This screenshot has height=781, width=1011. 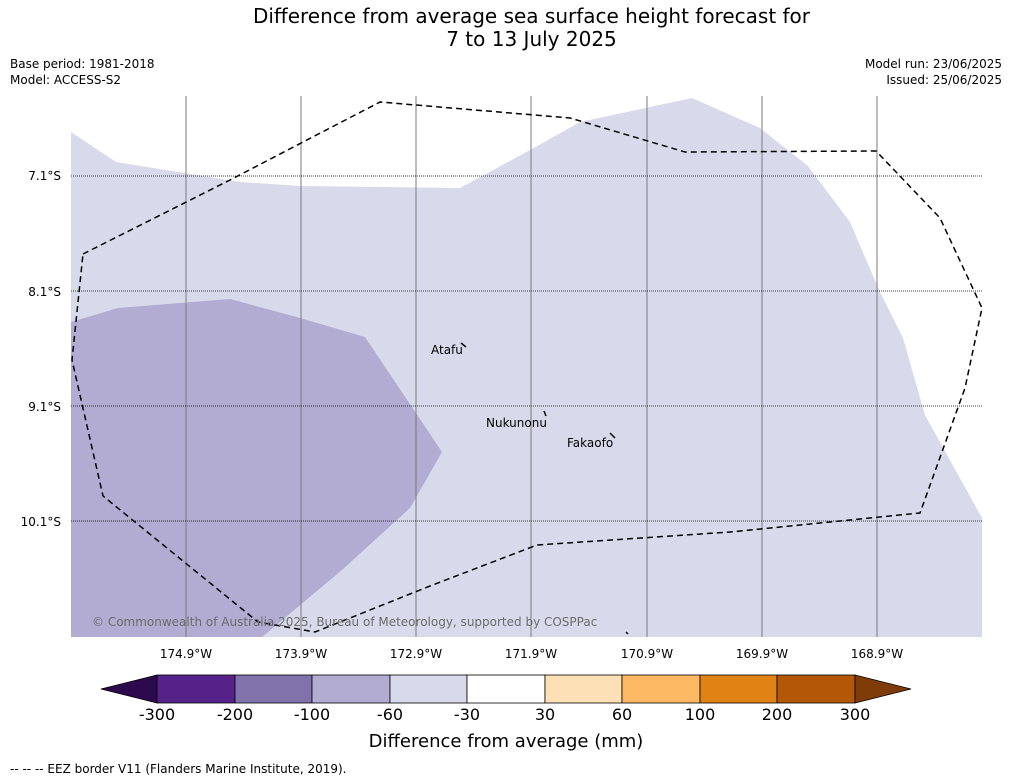 I want to click on lon-label: 169.9°W, so click(x=762, y=654).